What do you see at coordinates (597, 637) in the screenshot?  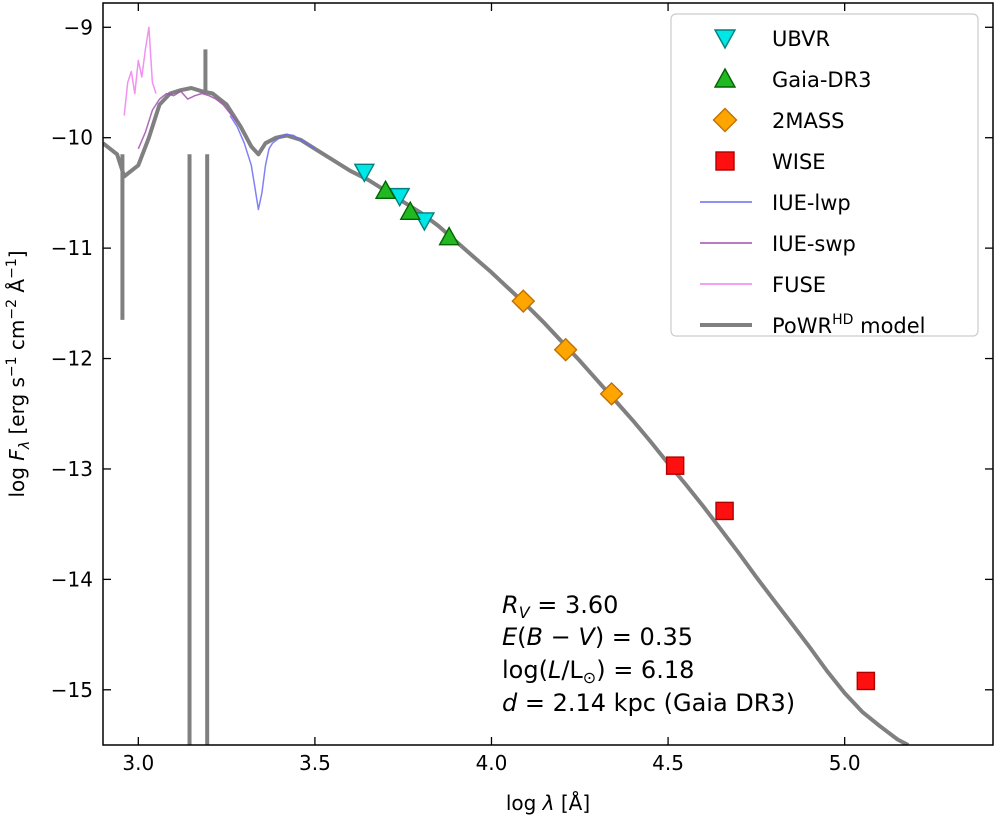 I see `annotation-ebv: E(B − V) = 0.35` at bounding box center [597, 637].